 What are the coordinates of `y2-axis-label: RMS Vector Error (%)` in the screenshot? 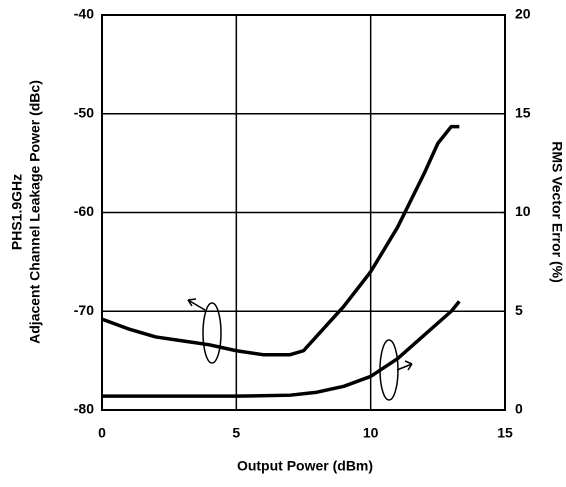 It's located at (557, 212).